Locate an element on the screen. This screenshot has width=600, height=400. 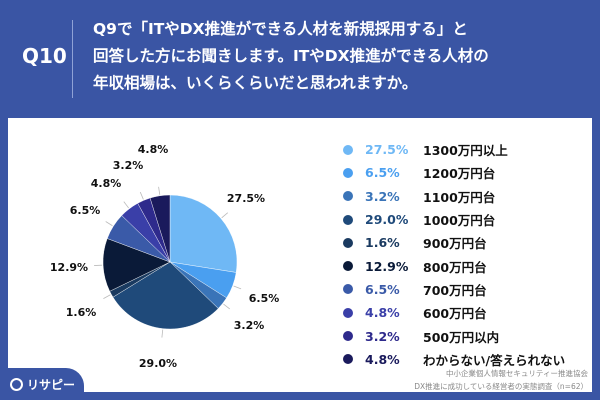
data-label: 27.5% is located at coordinates (246, 198).